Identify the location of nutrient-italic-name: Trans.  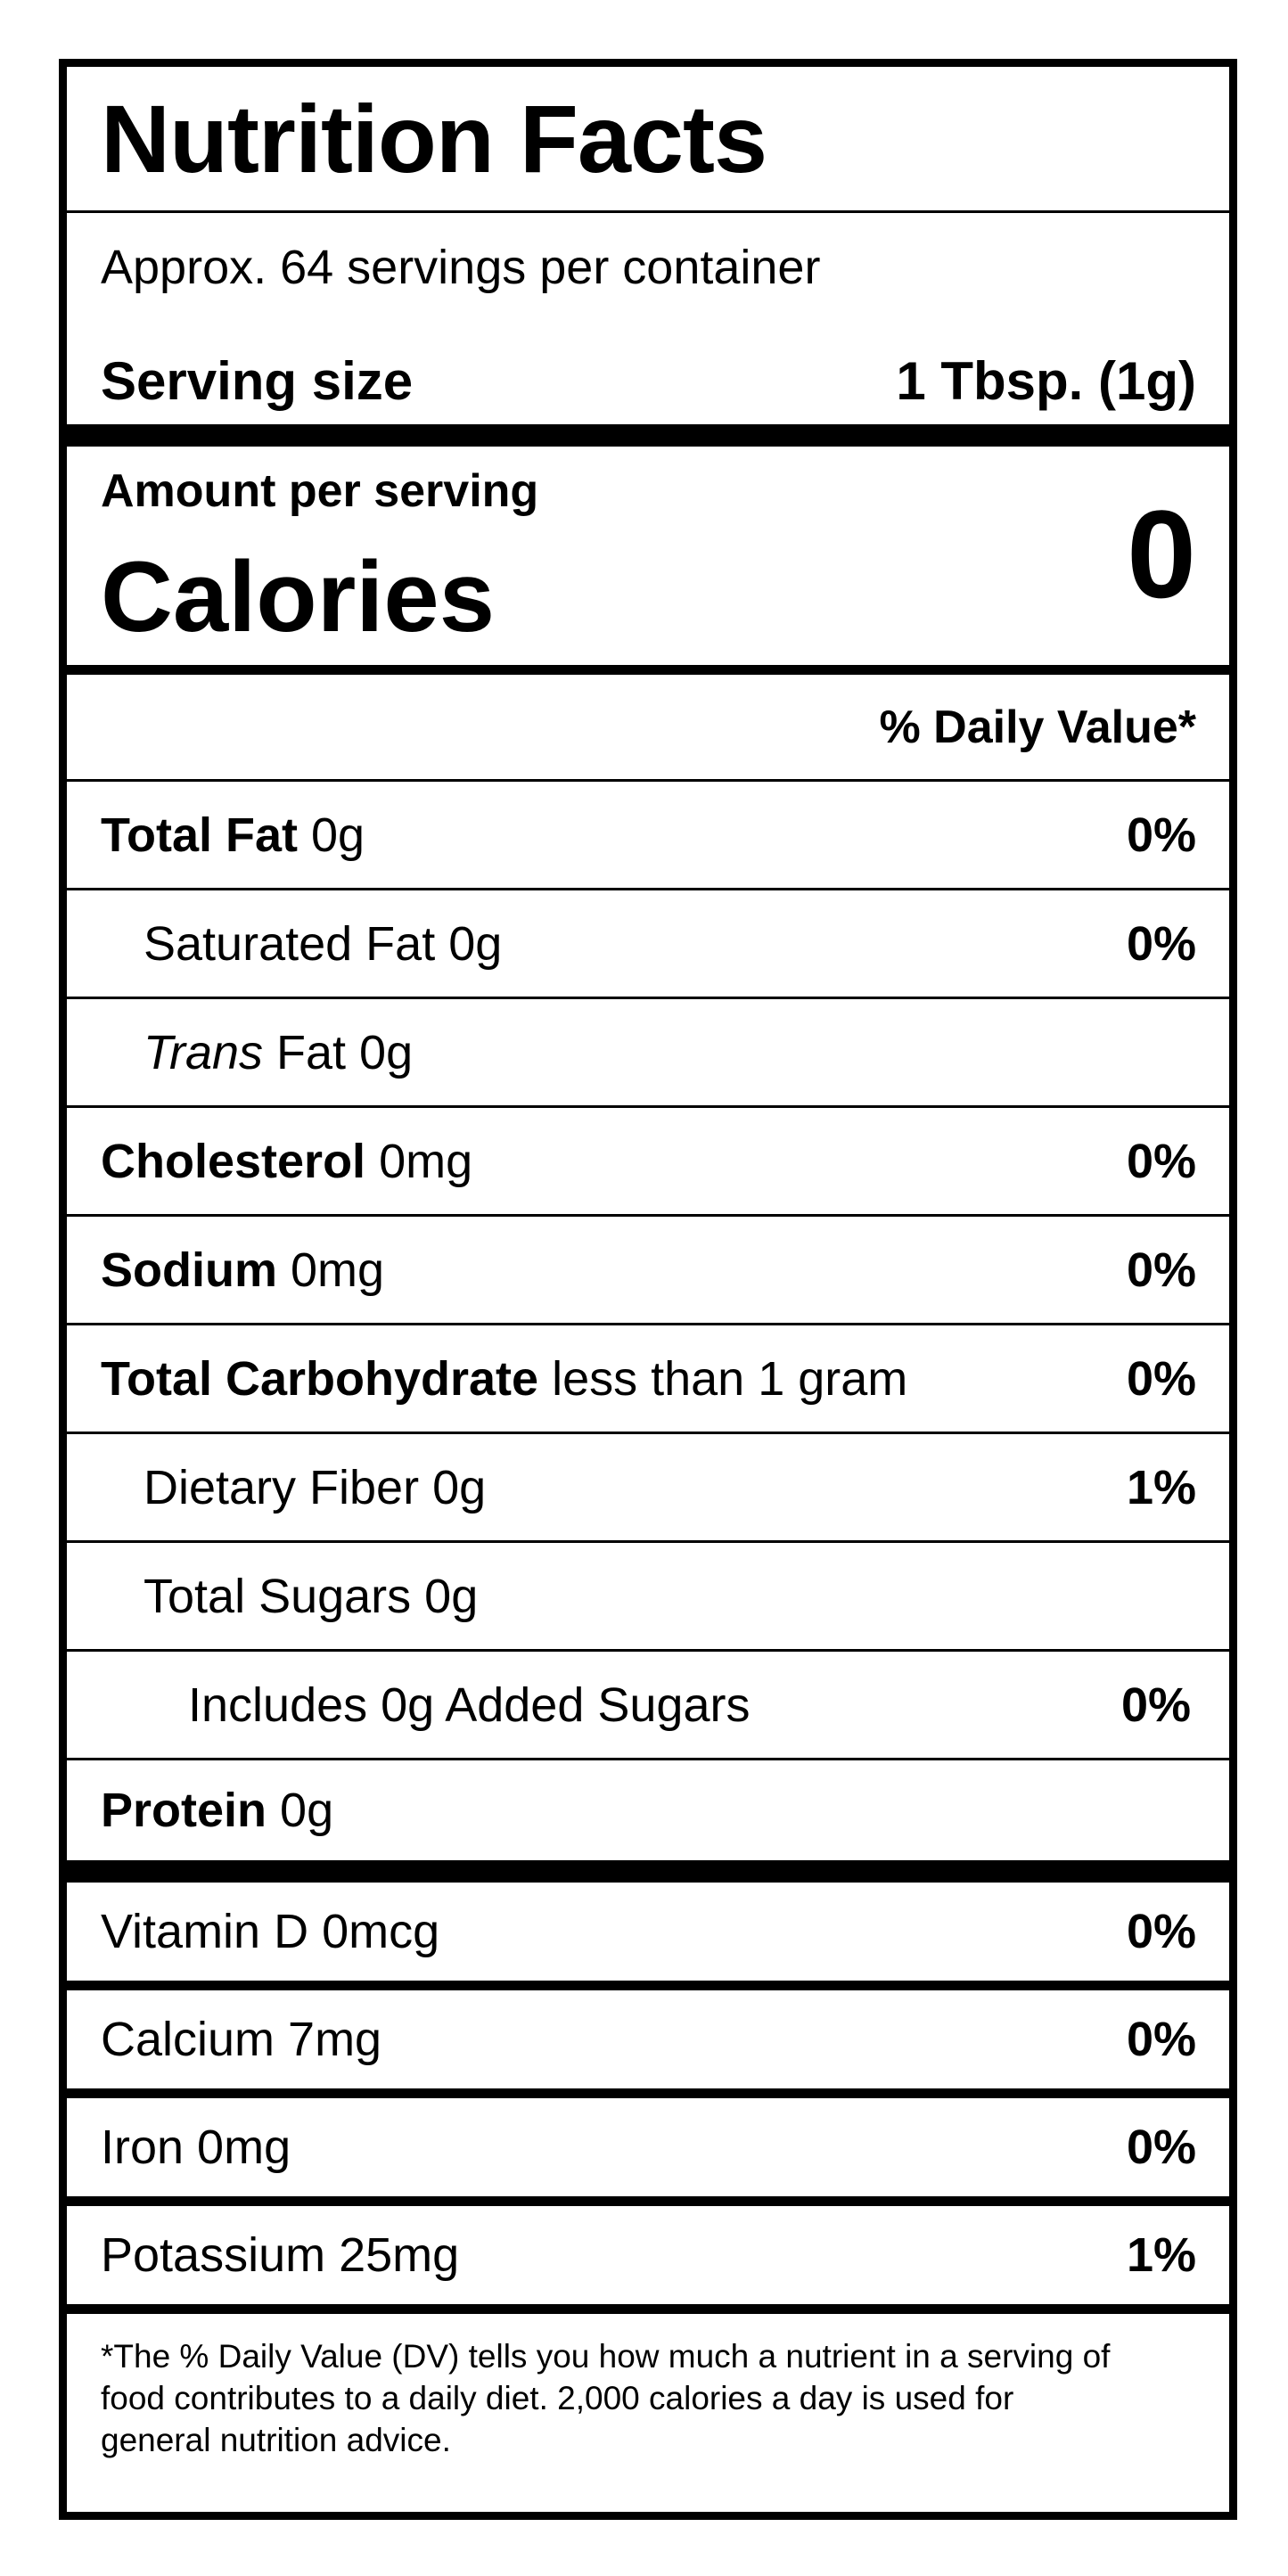
(204, 1052).